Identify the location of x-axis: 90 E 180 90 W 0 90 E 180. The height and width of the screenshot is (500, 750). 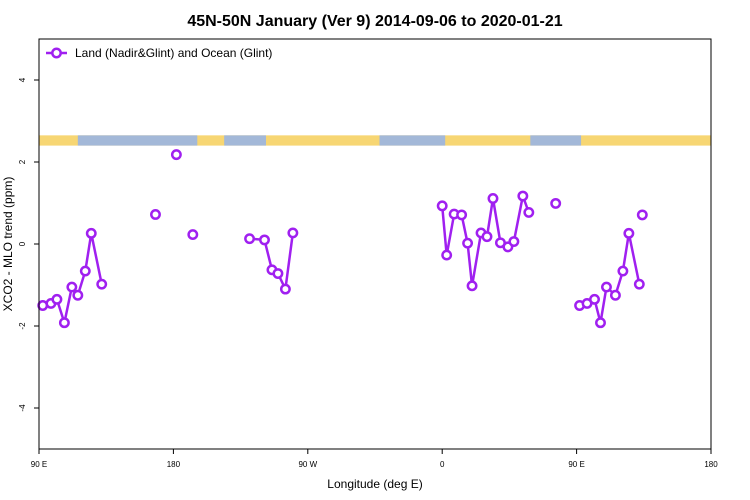
(374, 459).